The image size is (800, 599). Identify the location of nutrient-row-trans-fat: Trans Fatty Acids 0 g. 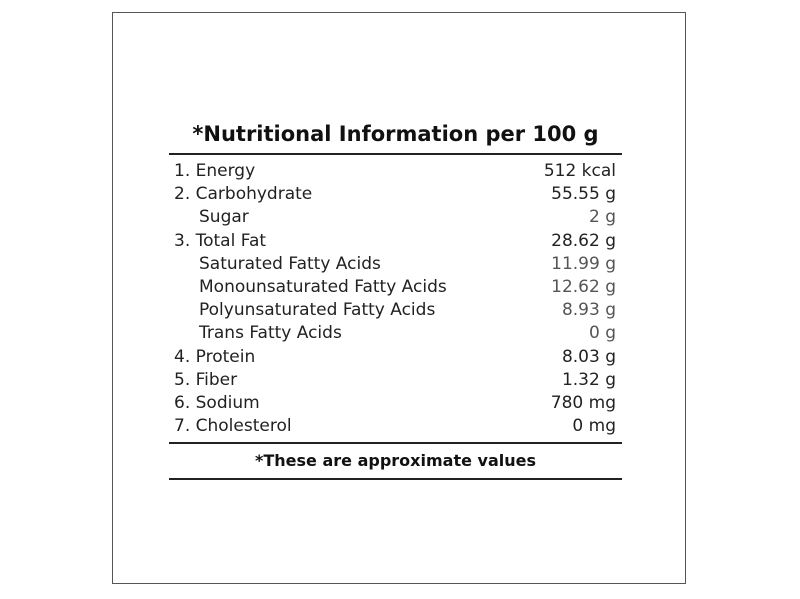
(395, 333).